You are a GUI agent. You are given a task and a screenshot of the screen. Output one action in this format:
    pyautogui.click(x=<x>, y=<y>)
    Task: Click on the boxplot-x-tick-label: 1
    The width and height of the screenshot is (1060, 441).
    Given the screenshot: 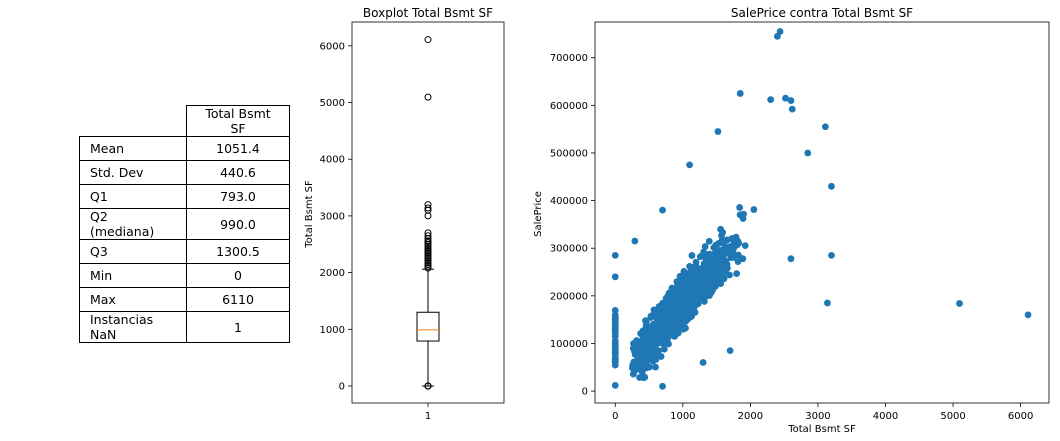 What is the action you would take?
    pyautogui.click(x=428, y=416)
    